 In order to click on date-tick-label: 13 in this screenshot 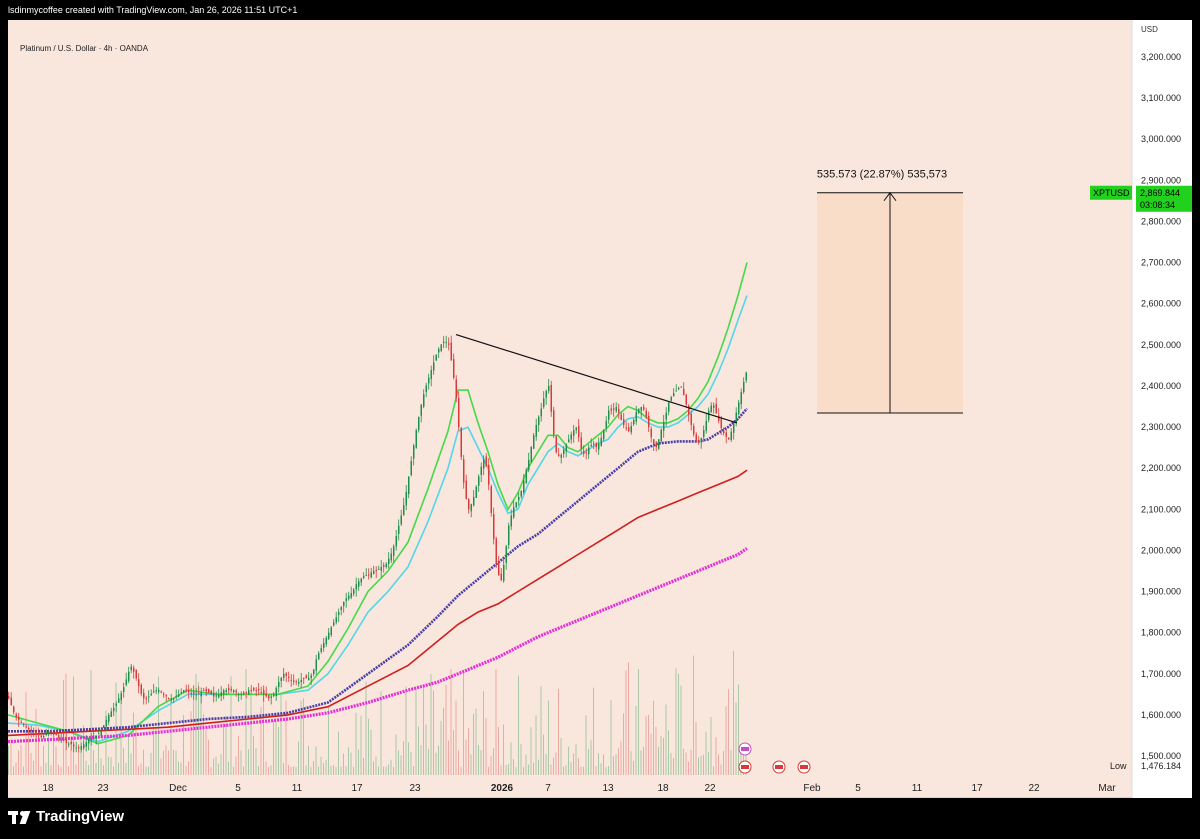, I will do `click(608, 788)`.